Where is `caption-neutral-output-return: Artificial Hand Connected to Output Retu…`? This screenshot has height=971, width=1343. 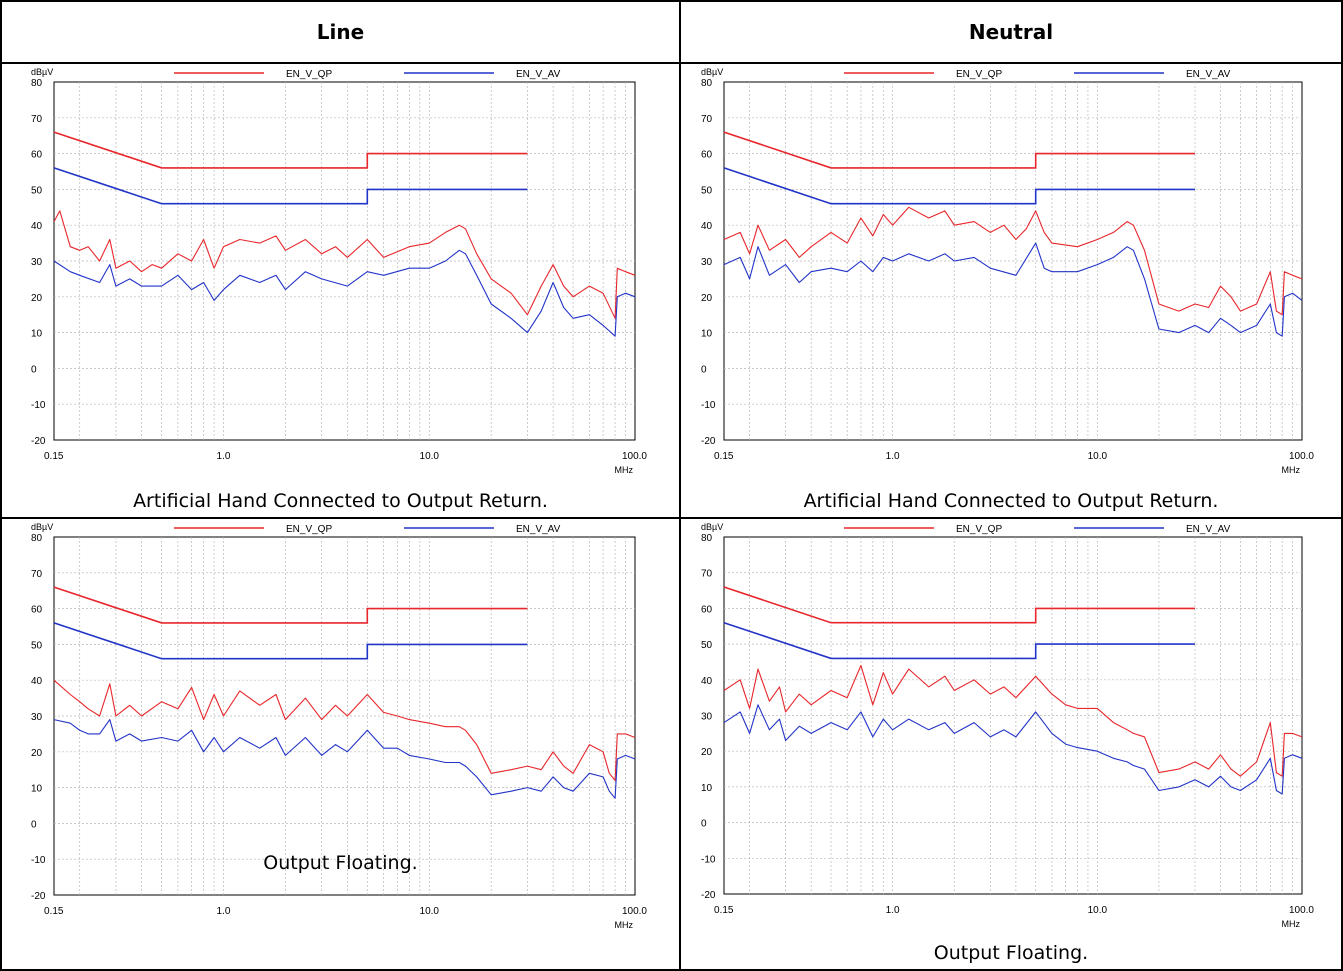 caption-neutral-output-return: Artificial Hand Connected to Output Retu… is located at coordinates (1011, 501).